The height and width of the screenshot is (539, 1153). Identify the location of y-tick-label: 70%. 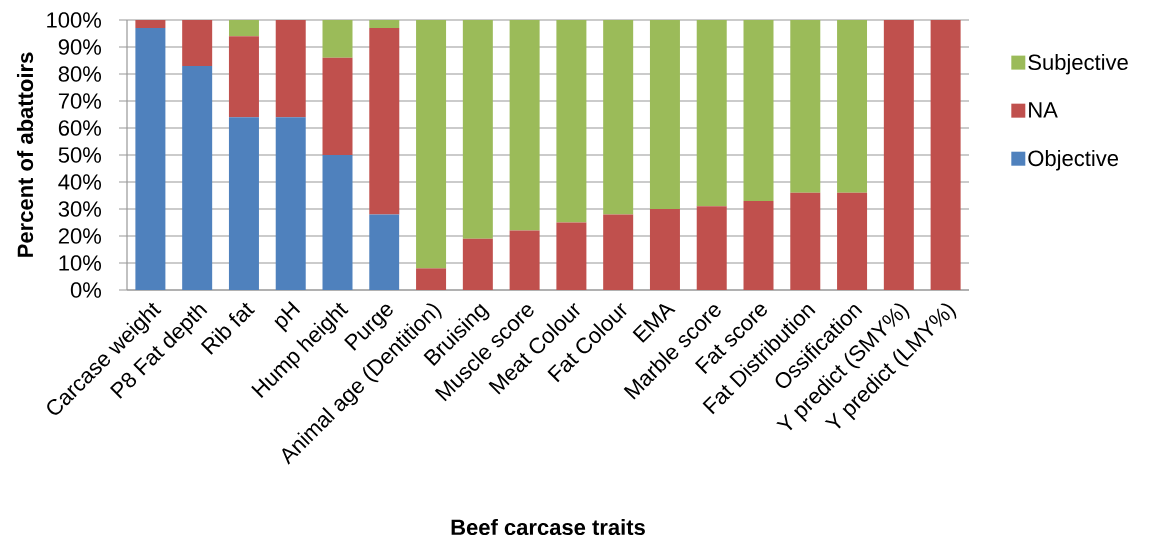
(80, 101).